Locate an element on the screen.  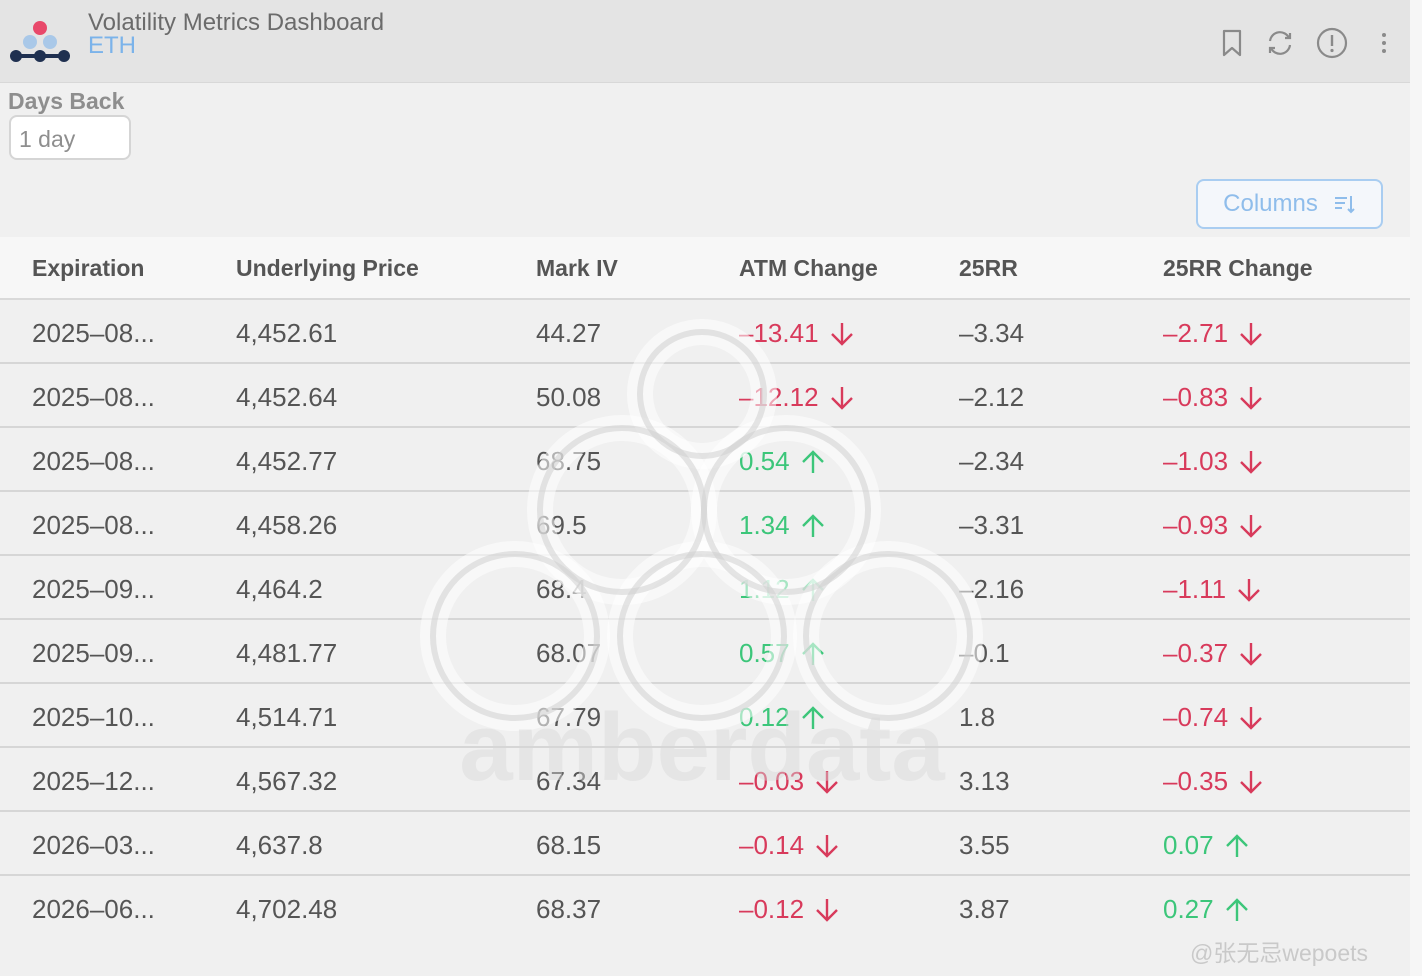
mark-iv-cell: 68.15 is located at coordinates (568, 845).